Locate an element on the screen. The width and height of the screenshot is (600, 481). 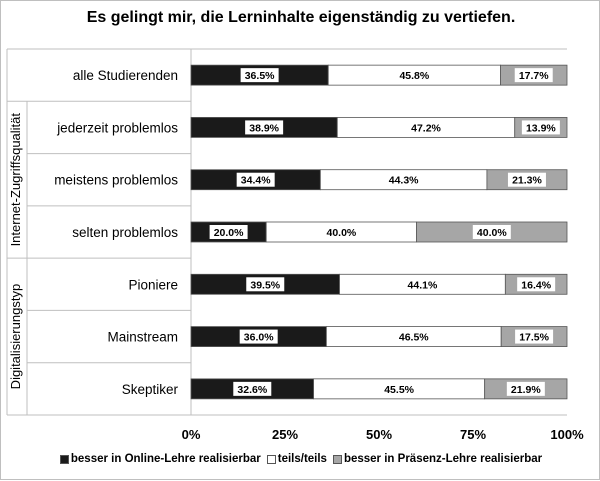
data-label: 46.5% is located at coordinates (414, 338).